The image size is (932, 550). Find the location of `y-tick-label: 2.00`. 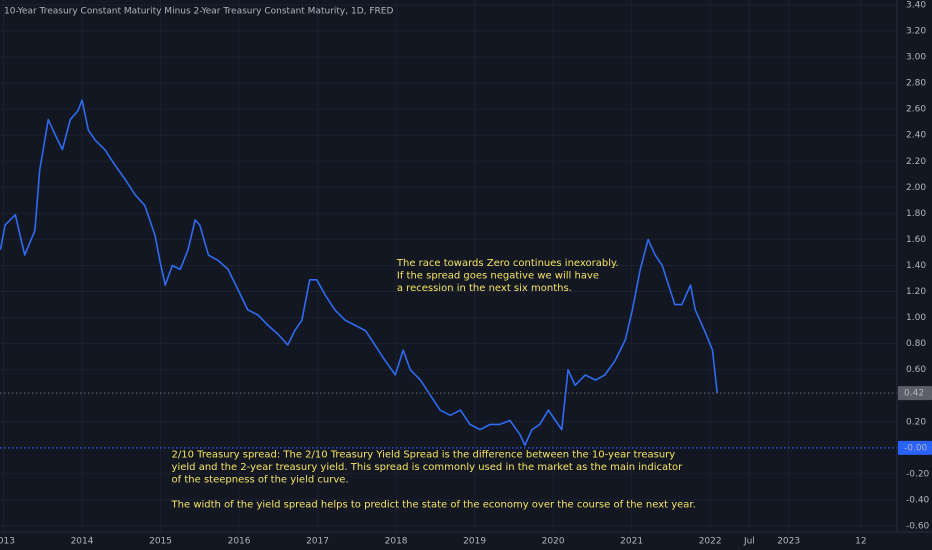

y-tick-label: 2.00 is located at coordinates (916, 188).